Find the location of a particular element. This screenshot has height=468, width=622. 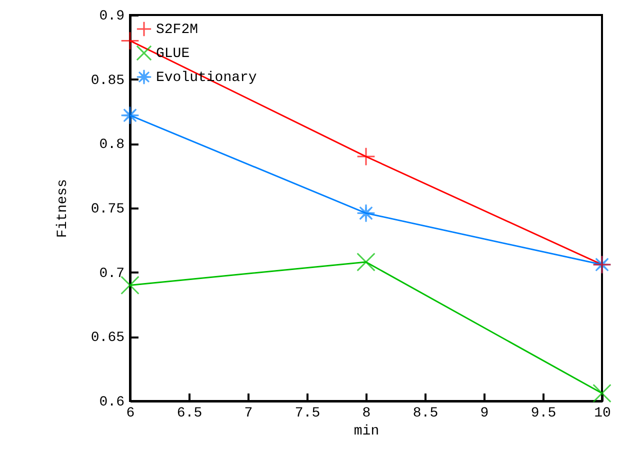

x-tick-label: 6 is located at coordinates (130, 414).